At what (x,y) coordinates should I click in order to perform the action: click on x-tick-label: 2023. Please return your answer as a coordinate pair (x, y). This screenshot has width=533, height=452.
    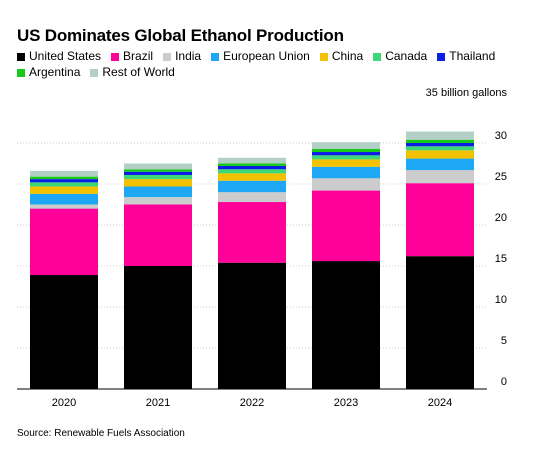
    Looking at the image, I should click on (346, 403).